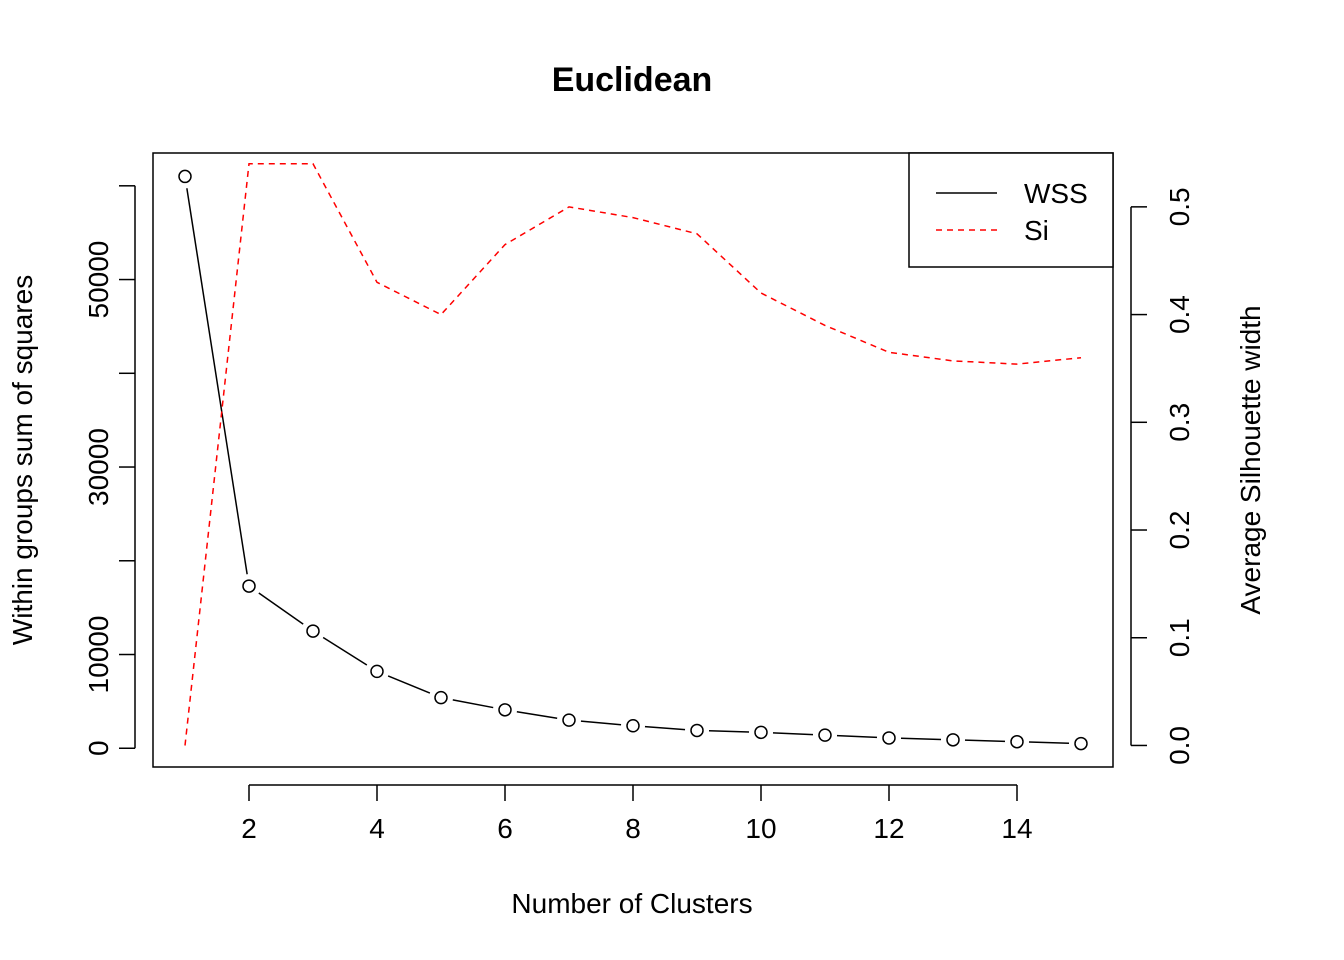 The height and width of the screenshot is (960, 1344). Describe the element at coordinates (1036, 230) in the screenshot. I see `legend-label-si: Si` at that location.